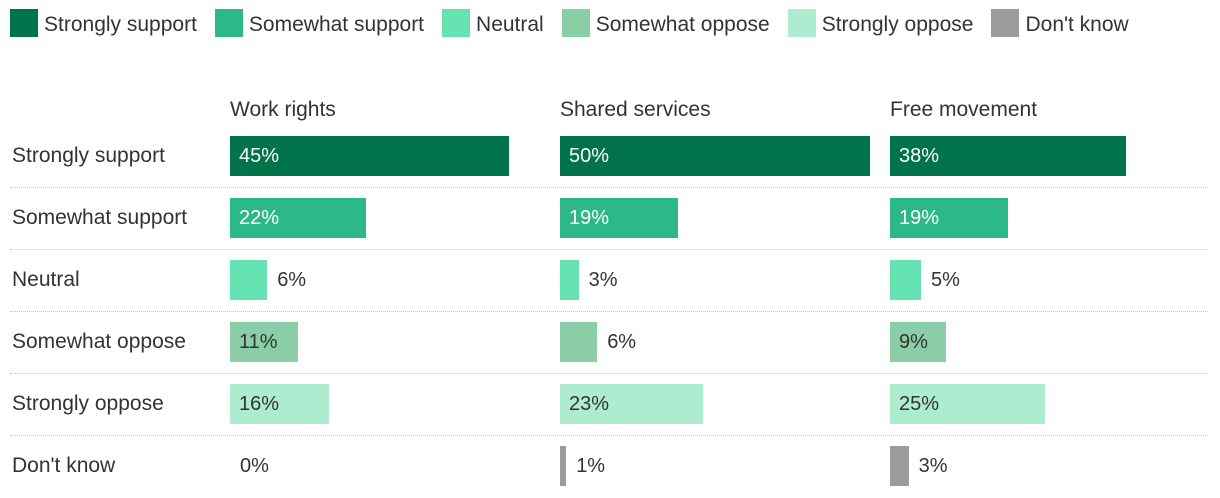  Describe the element at coordinates (913, 342) in the screenshot. I see `bar-value-label: 9%` at that location.